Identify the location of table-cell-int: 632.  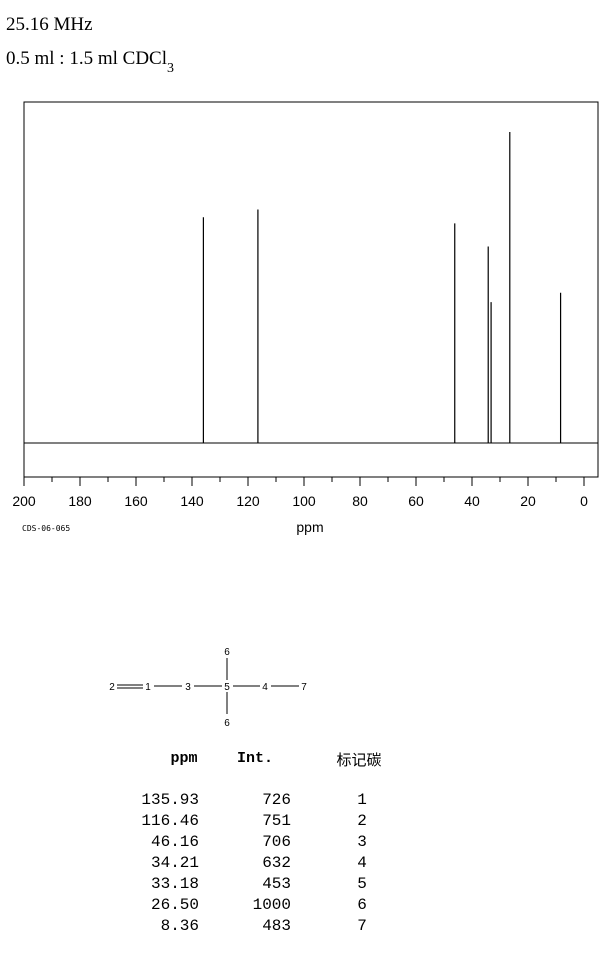
(276, 863).